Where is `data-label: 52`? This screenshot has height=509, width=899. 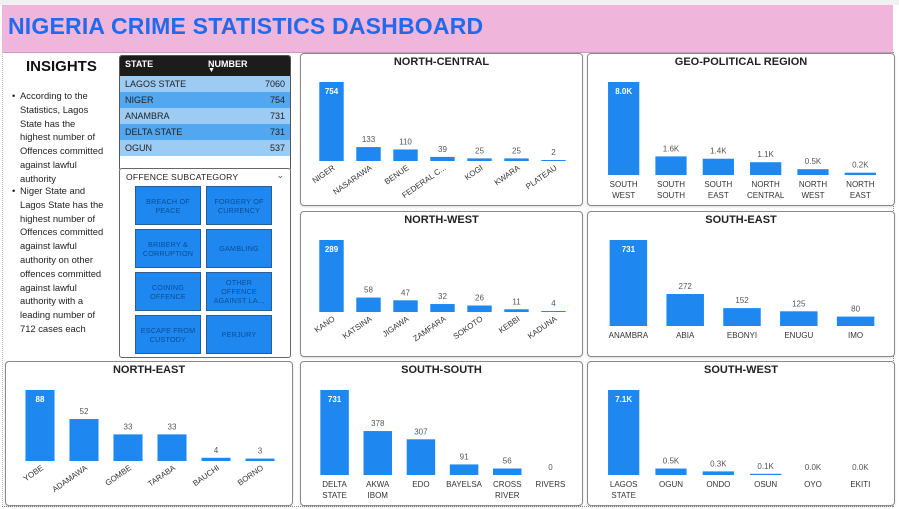
data-label: 52 is located at coordinates (84, 411).